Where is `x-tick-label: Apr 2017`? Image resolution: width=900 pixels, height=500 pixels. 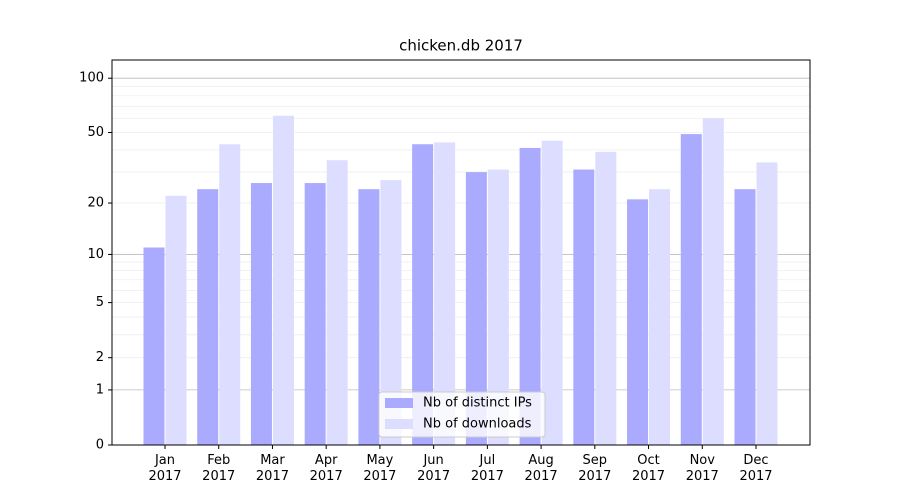 x-tick-label: Apr 2017 is located at coordinates (326, 468).